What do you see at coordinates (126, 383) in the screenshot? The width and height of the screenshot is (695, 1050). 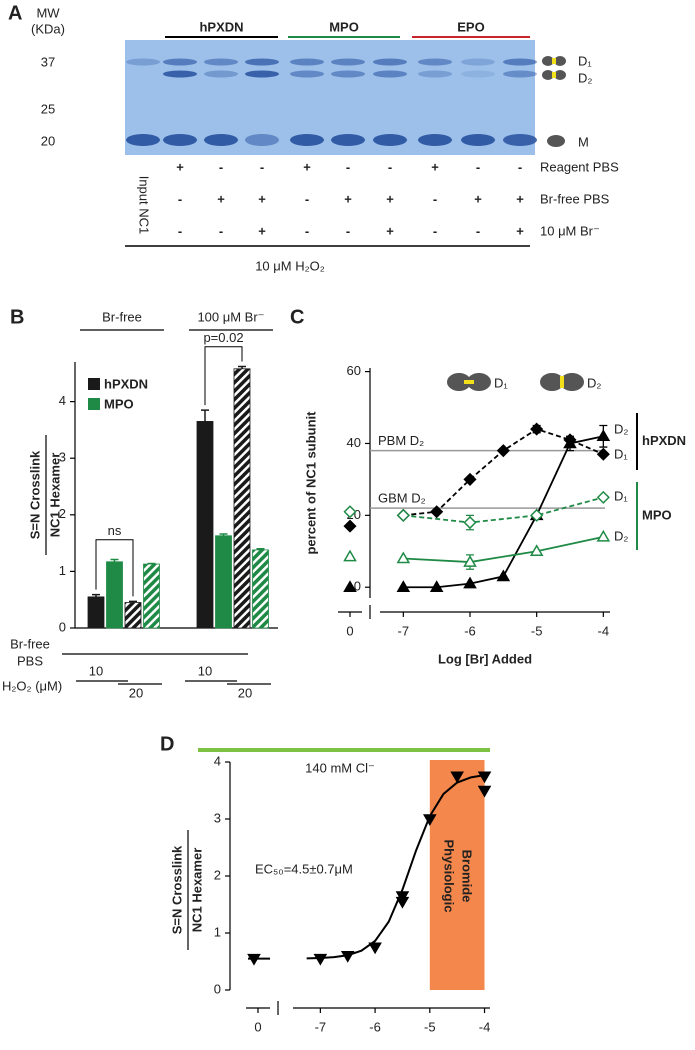 I see `legend-label: hPXDN` at bounding box center [126, 383].